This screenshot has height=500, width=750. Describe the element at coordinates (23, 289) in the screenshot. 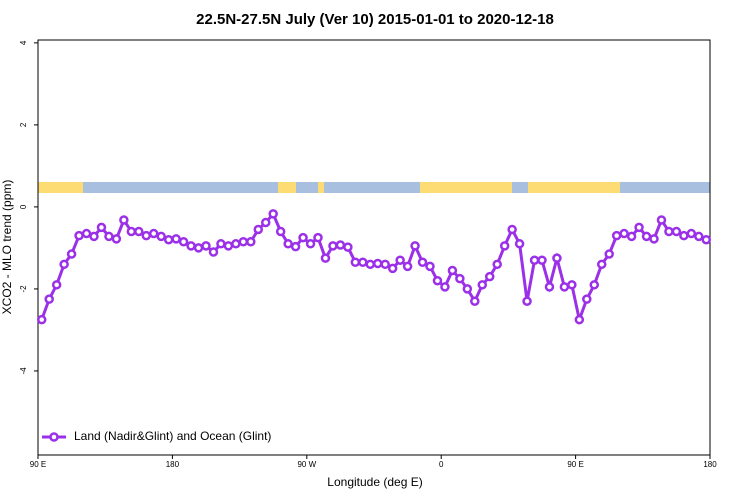

I see `y-tick-label: -2` at that location.